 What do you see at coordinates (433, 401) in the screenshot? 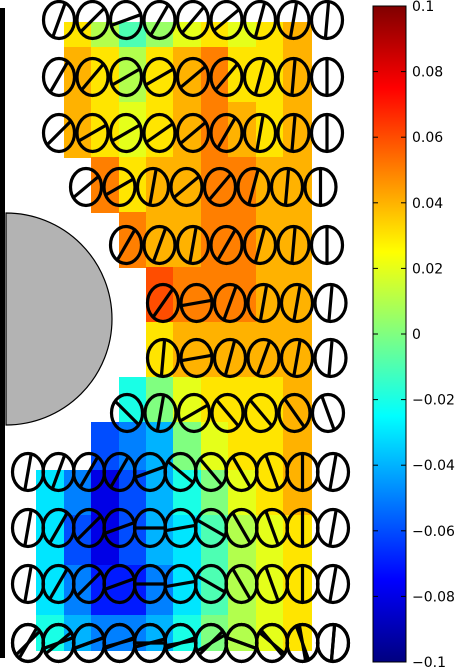
I see `colorbar-tick-label: −0.02` at bounding box center [433, 401].